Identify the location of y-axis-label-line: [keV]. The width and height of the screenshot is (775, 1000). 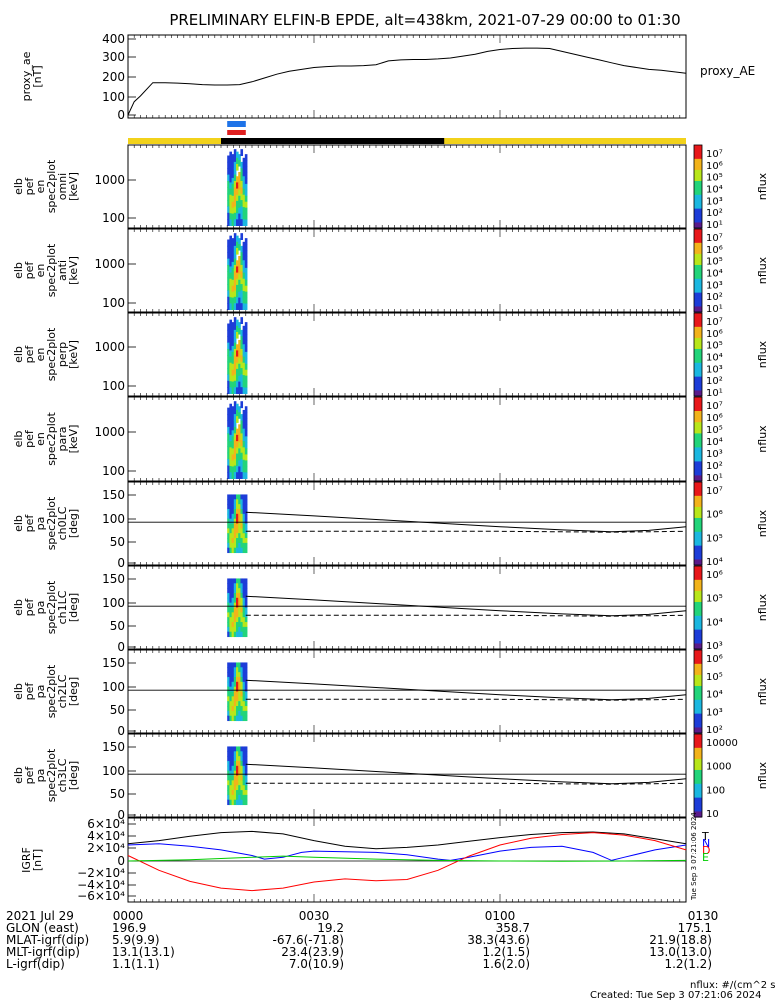
(73, 354).